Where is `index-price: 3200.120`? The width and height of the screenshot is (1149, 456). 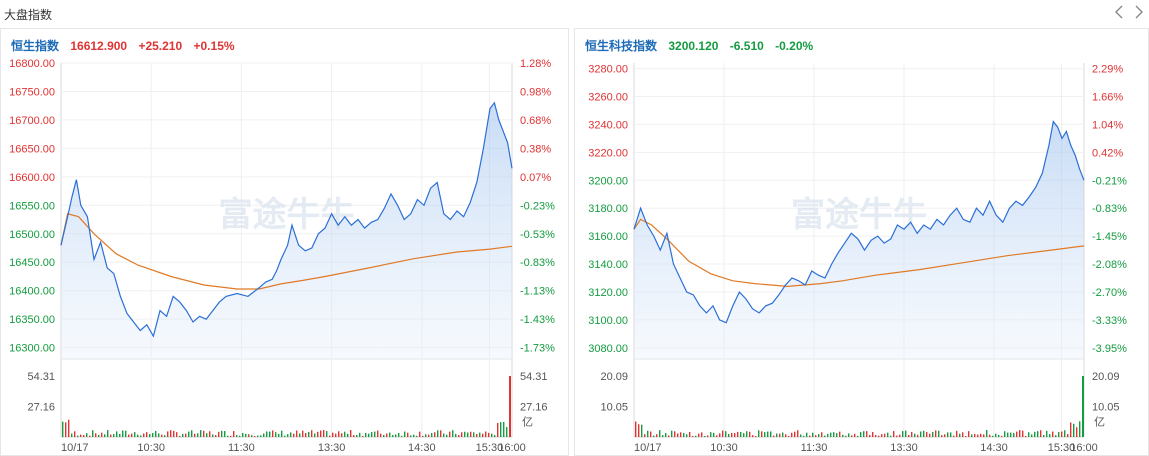 index-price: 3200.120 is located at coordinates (693, 46).